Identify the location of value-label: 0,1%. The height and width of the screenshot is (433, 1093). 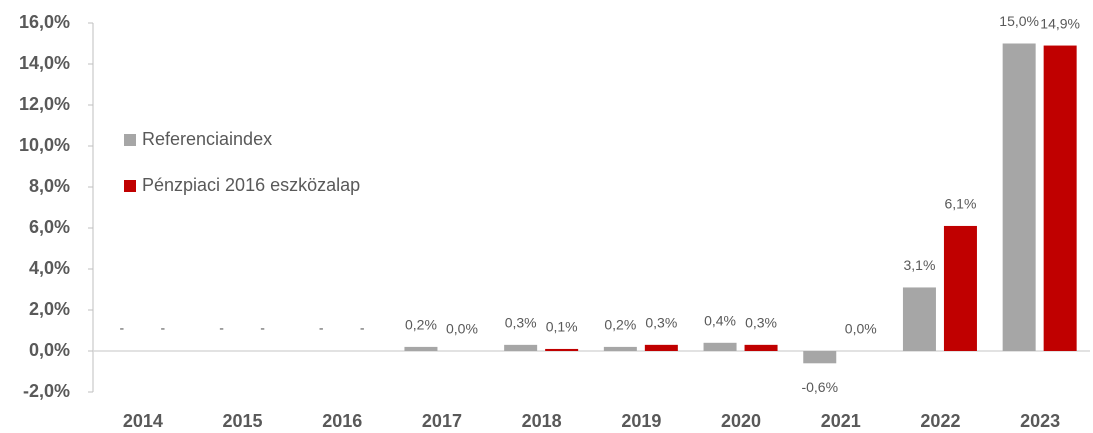
(562, 327).